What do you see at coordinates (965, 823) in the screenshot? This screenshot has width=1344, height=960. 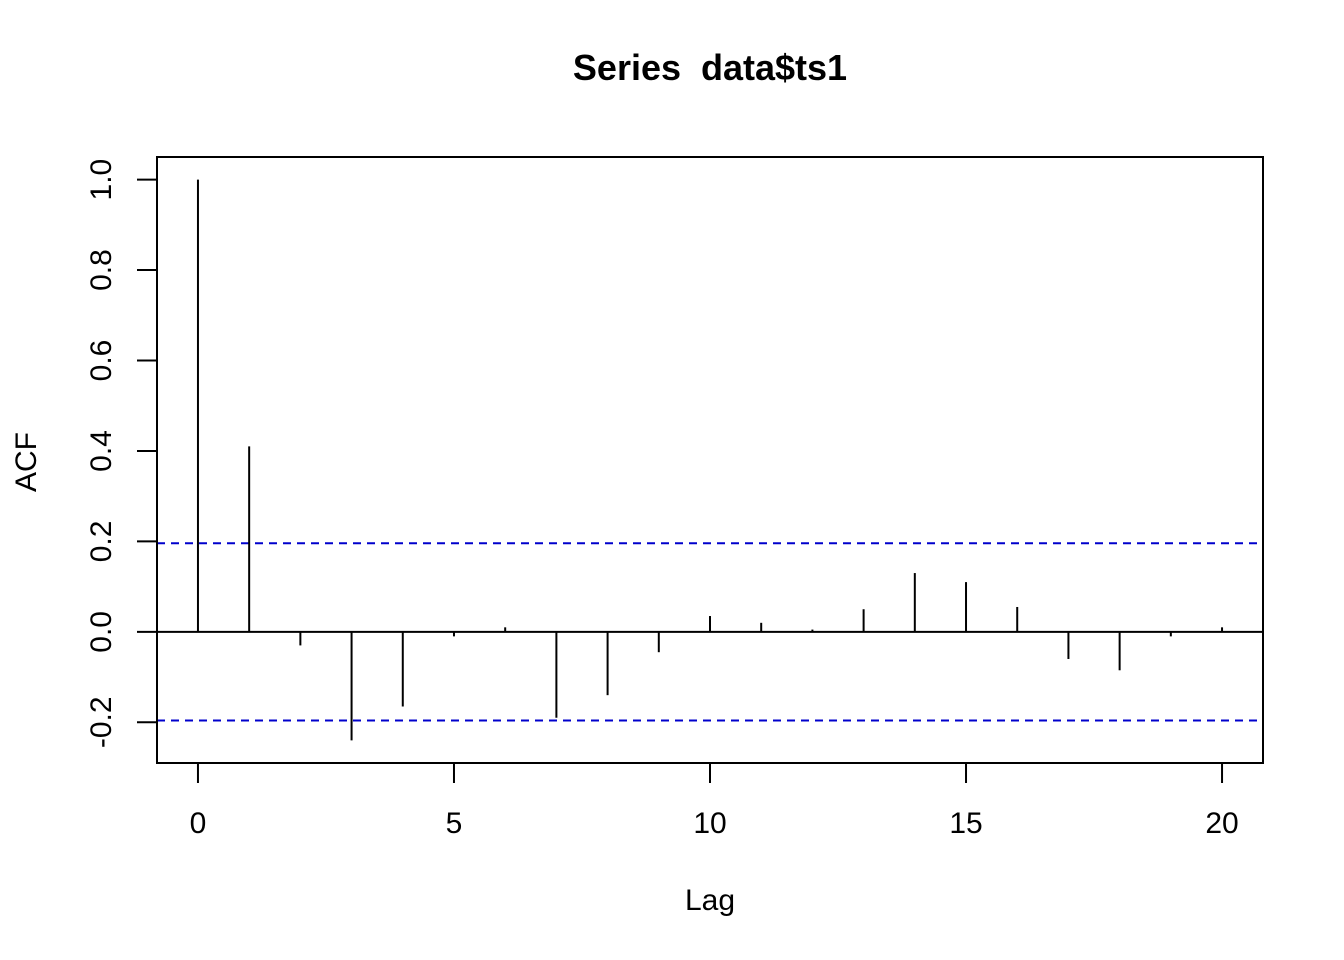 I see `x-tick-label: 15` at bounding box center [965, 823].